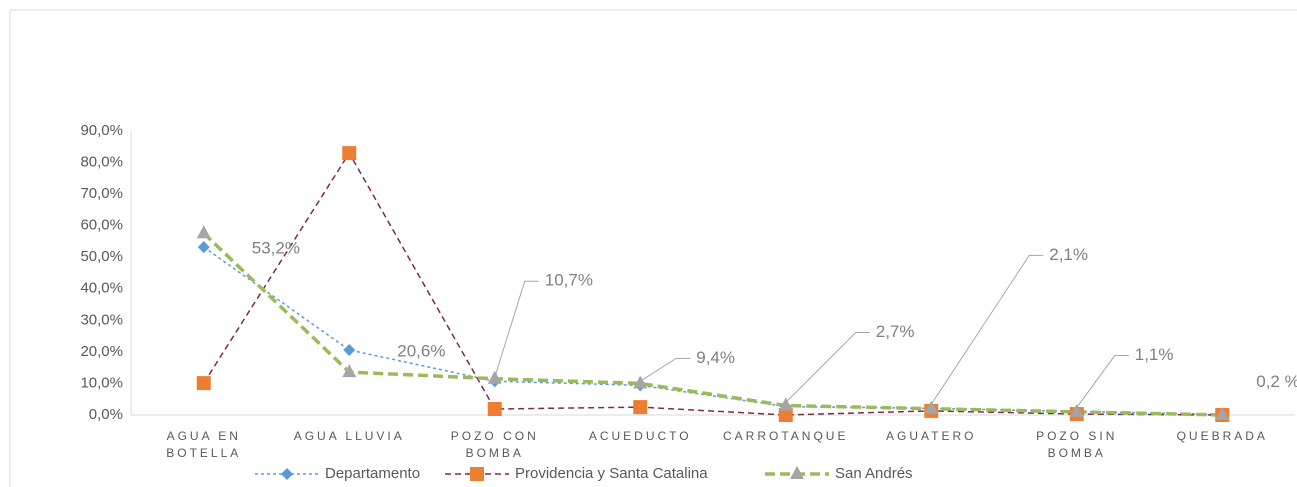 This screenshot has width=1297, height=487. What do you see at coordinates (101, 288) in the screenshot?
I see `y-tick-label: 40,0%` at bounding box center [101, 288].